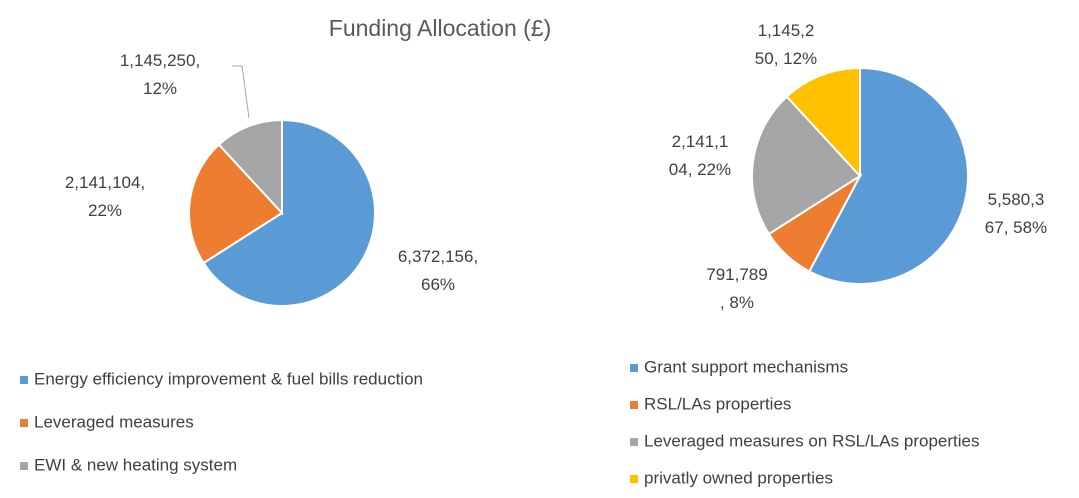 The image size is (1079, 498). I want to click on data-label: 2,141,104, 22%, so click(105, 196).